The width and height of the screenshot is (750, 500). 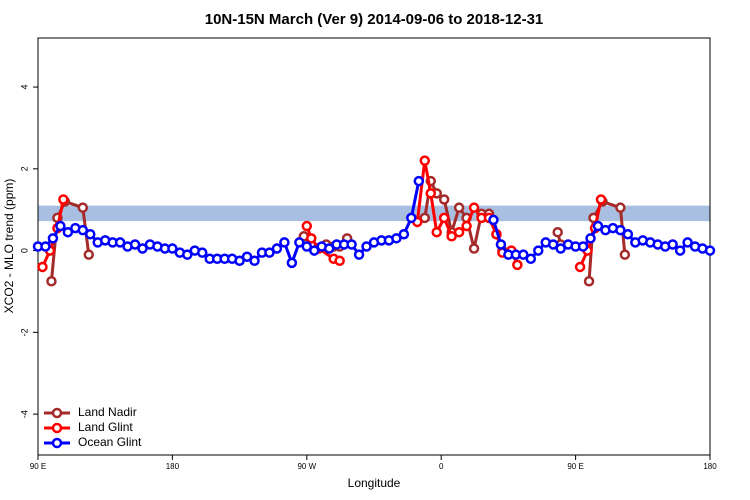 What do you see at coordinates (107, 412) in the screenshot?
I see `legend-label: Land Nadir` at bounding box center [107, 412].